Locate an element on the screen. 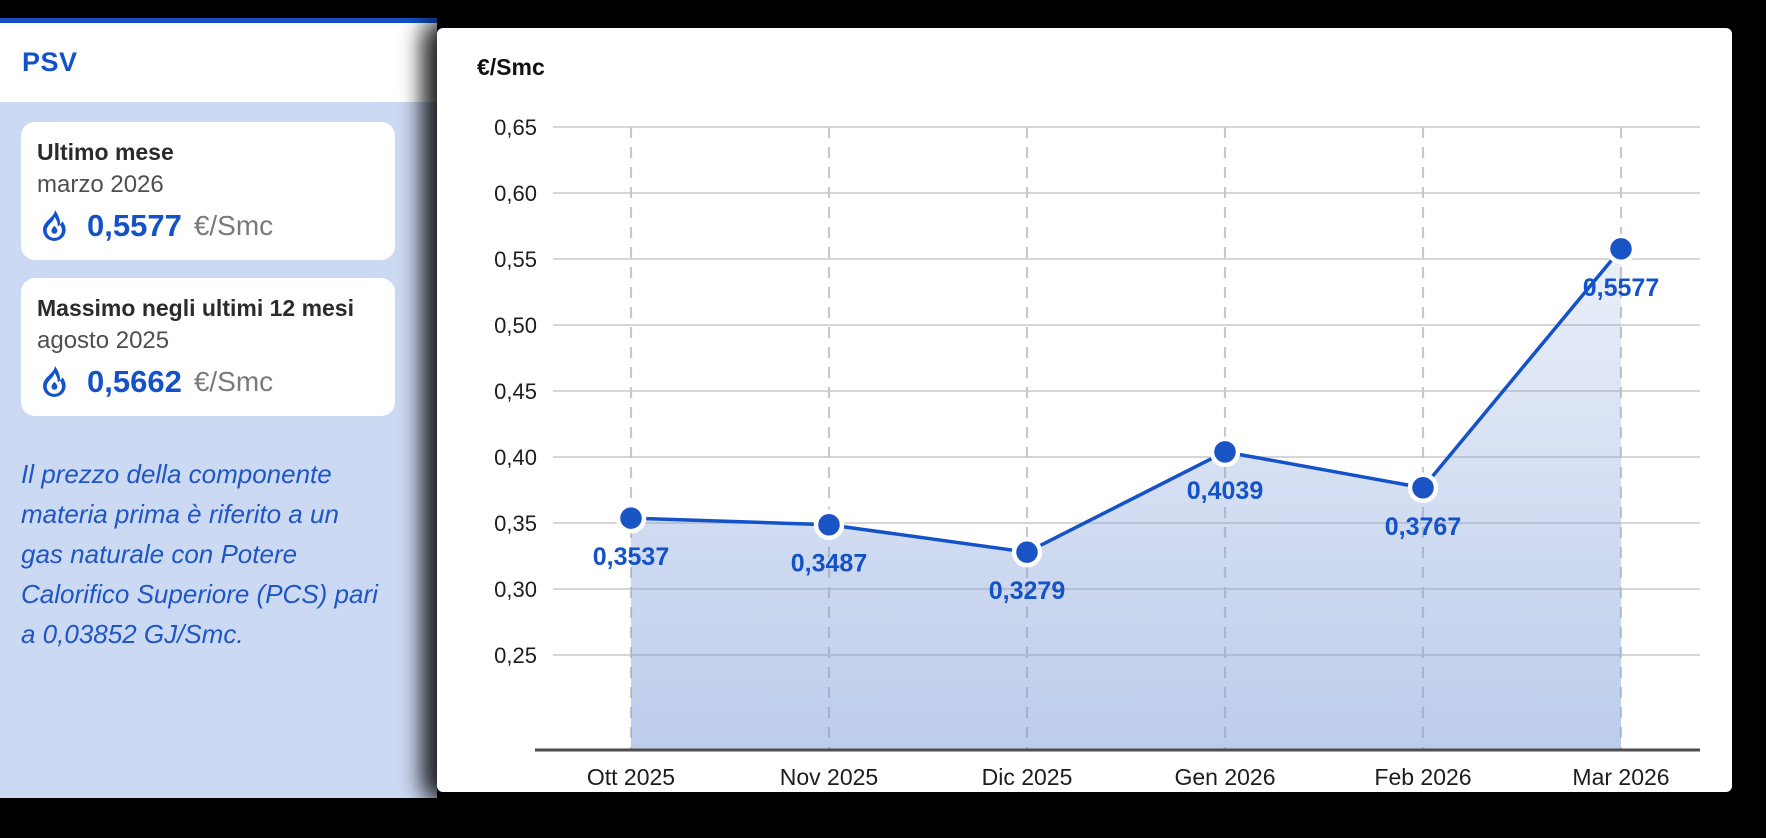  card-subtitle: marzo 2026 is located at coordinates (100, 184).